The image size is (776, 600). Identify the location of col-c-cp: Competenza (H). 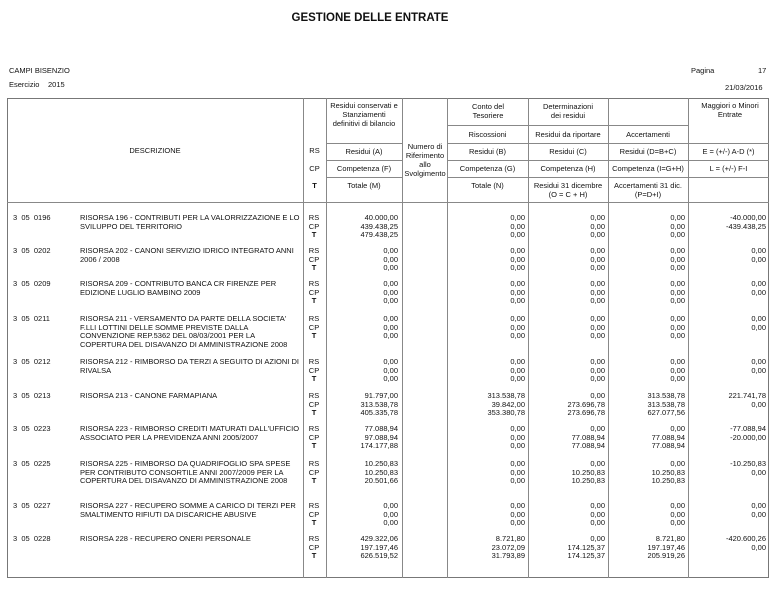
(568, 168).